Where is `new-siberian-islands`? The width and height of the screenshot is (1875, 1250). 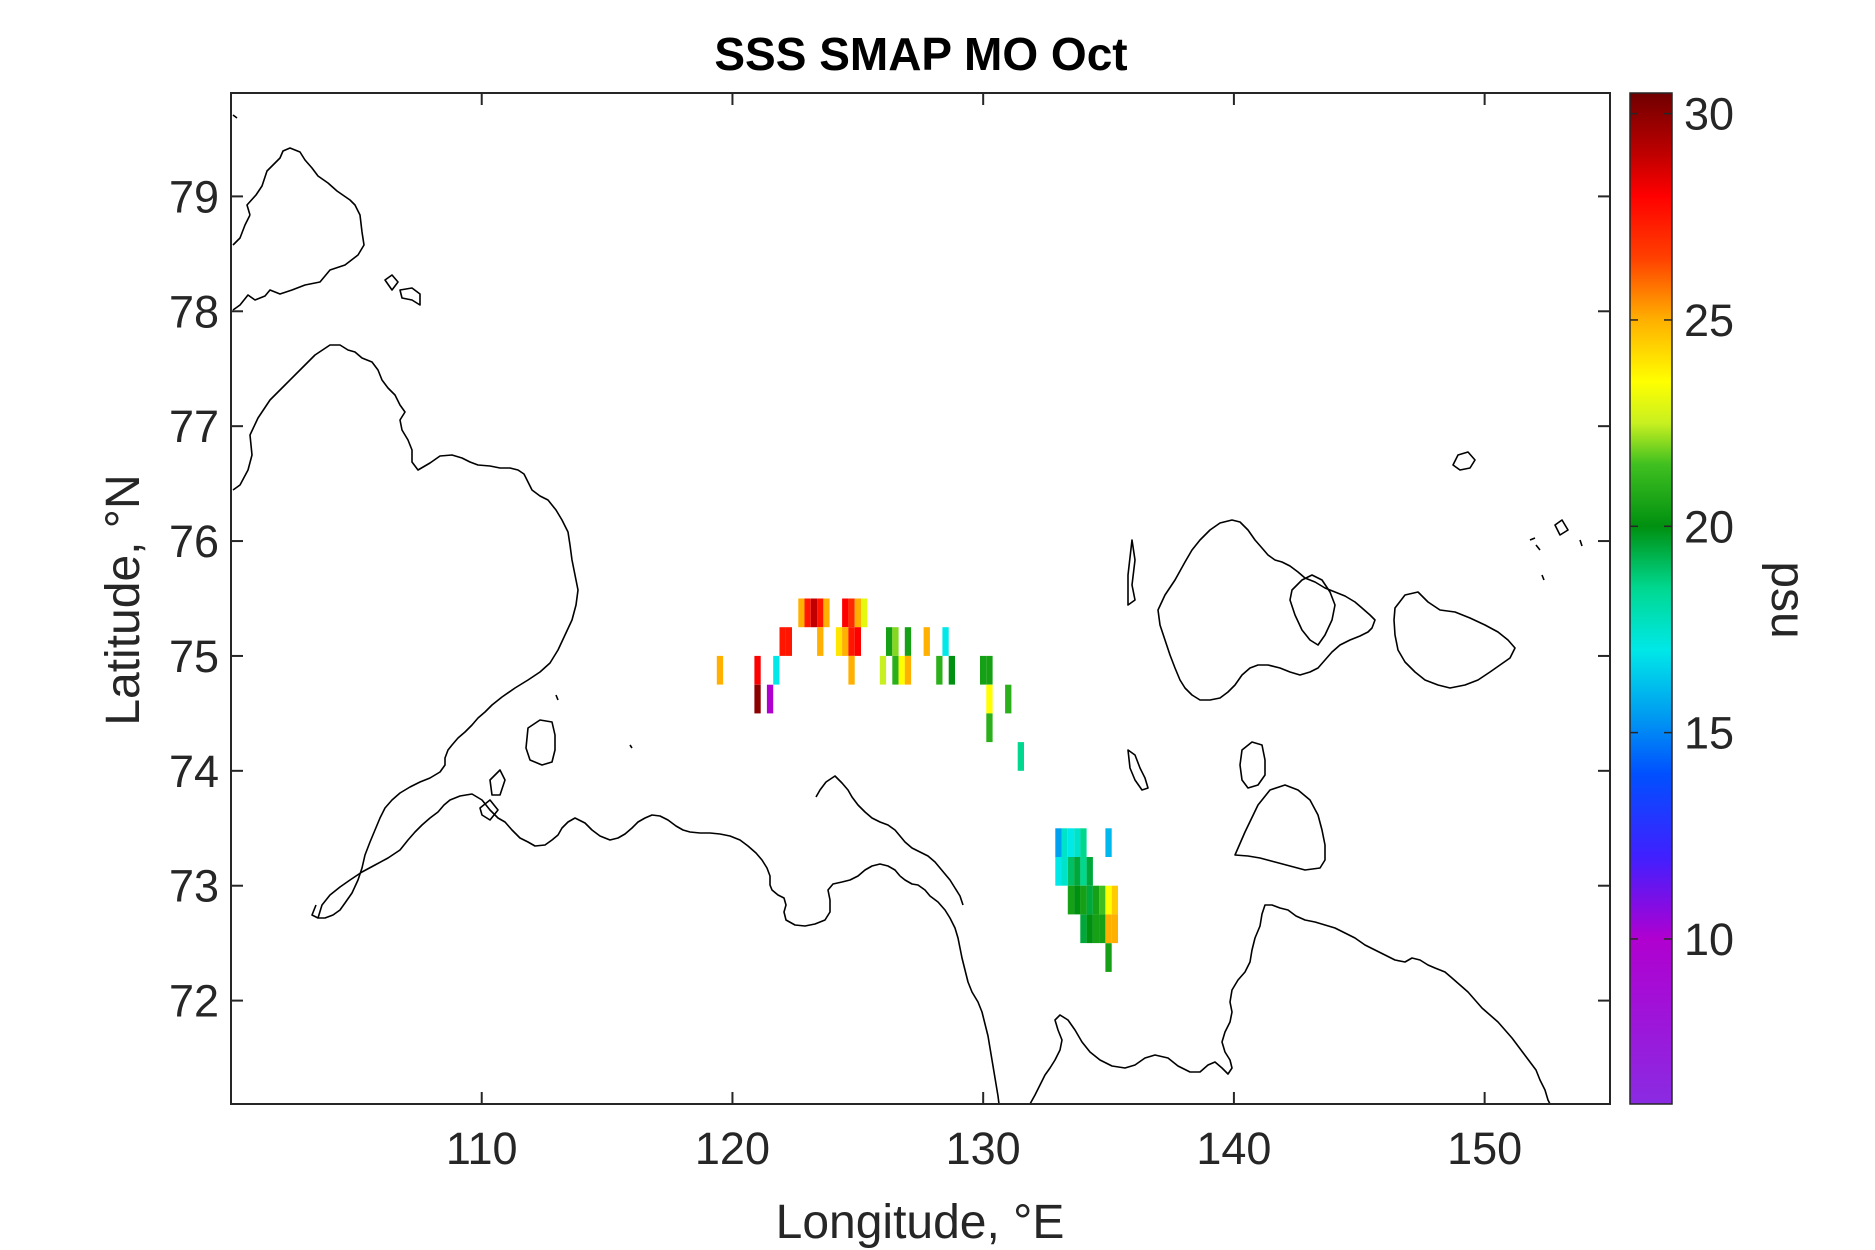 new-siberian-islands is located at coordinates (1266, 610).